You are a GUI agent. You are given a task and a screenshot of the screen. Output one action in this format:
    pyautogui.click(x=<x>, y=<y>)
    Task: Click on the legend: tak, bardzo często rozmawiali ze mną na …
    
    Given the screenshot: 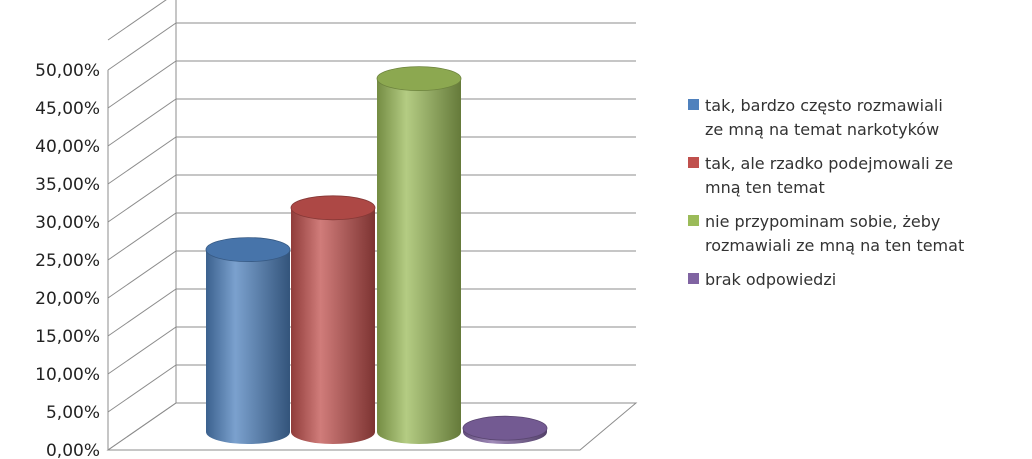 What is the action you would take?
    pyautogui.click(x=858, y=198)
    